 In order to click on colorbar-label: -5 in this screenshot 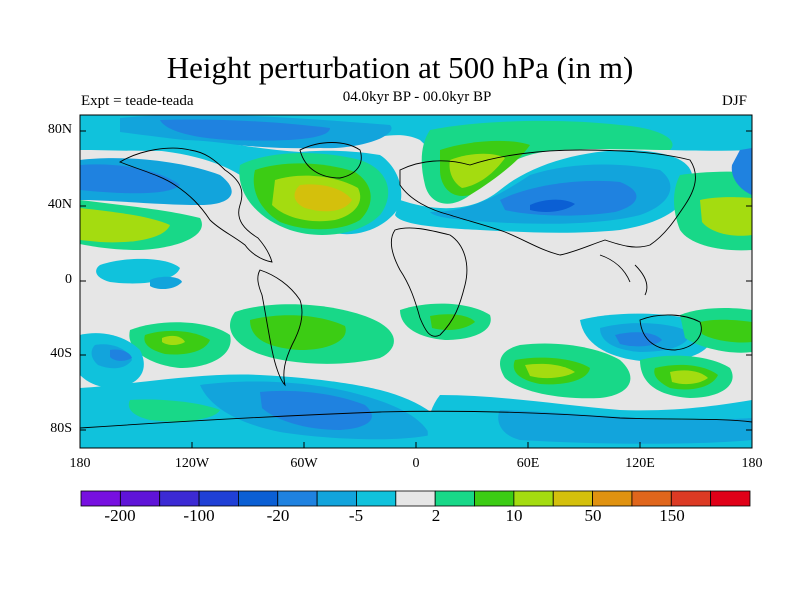, I will do `click(356, 515)`.